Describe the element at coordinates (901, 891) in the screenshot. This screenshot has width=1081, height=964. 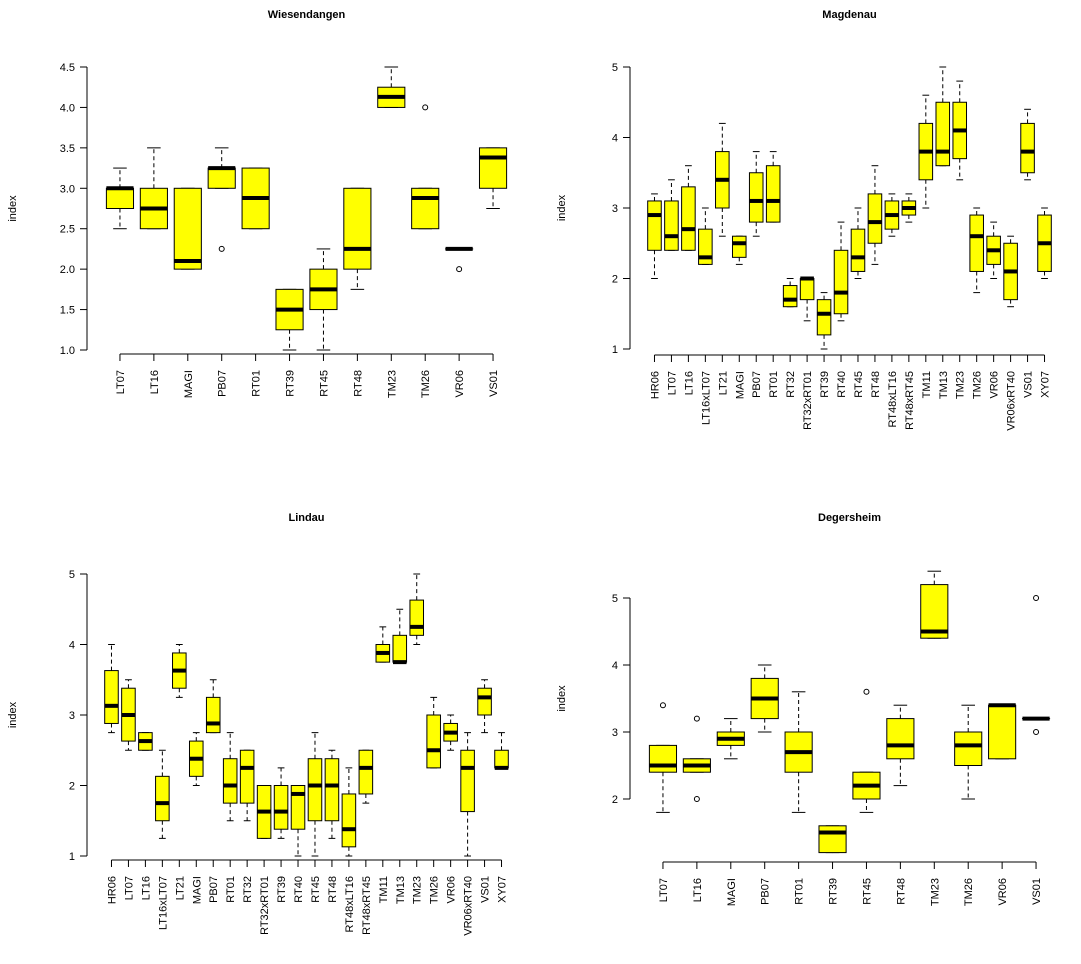
I see `x-tick-label: RT48` at that location.